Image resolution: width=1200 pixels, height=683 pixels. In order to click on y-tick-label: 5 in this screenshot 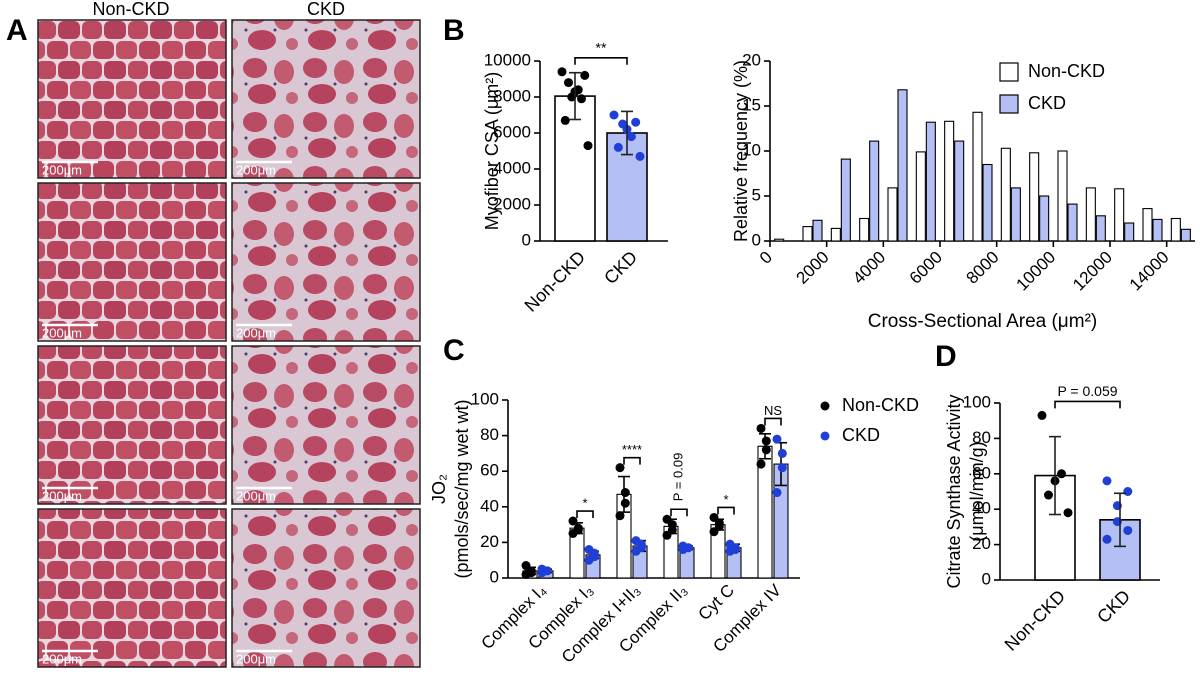, I will do `click(756, 194)`.